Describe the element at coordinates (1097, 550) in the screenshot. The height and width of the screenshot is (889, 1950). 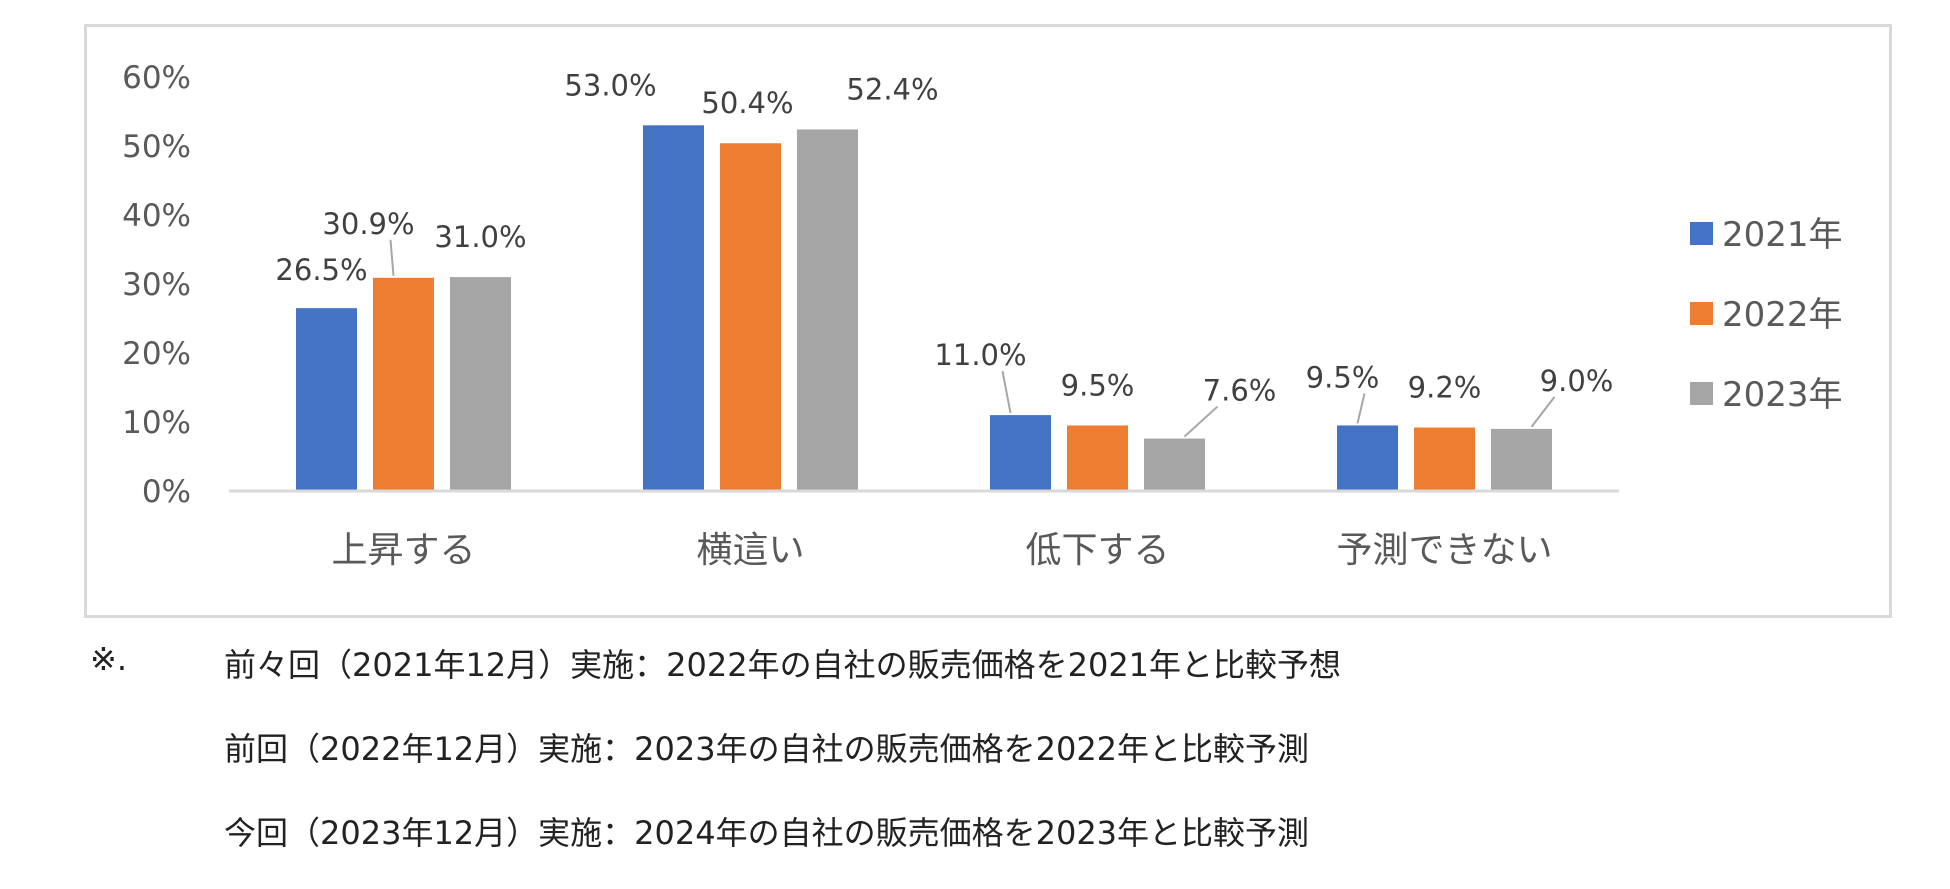
I see `category-label: 低下する` at that location.